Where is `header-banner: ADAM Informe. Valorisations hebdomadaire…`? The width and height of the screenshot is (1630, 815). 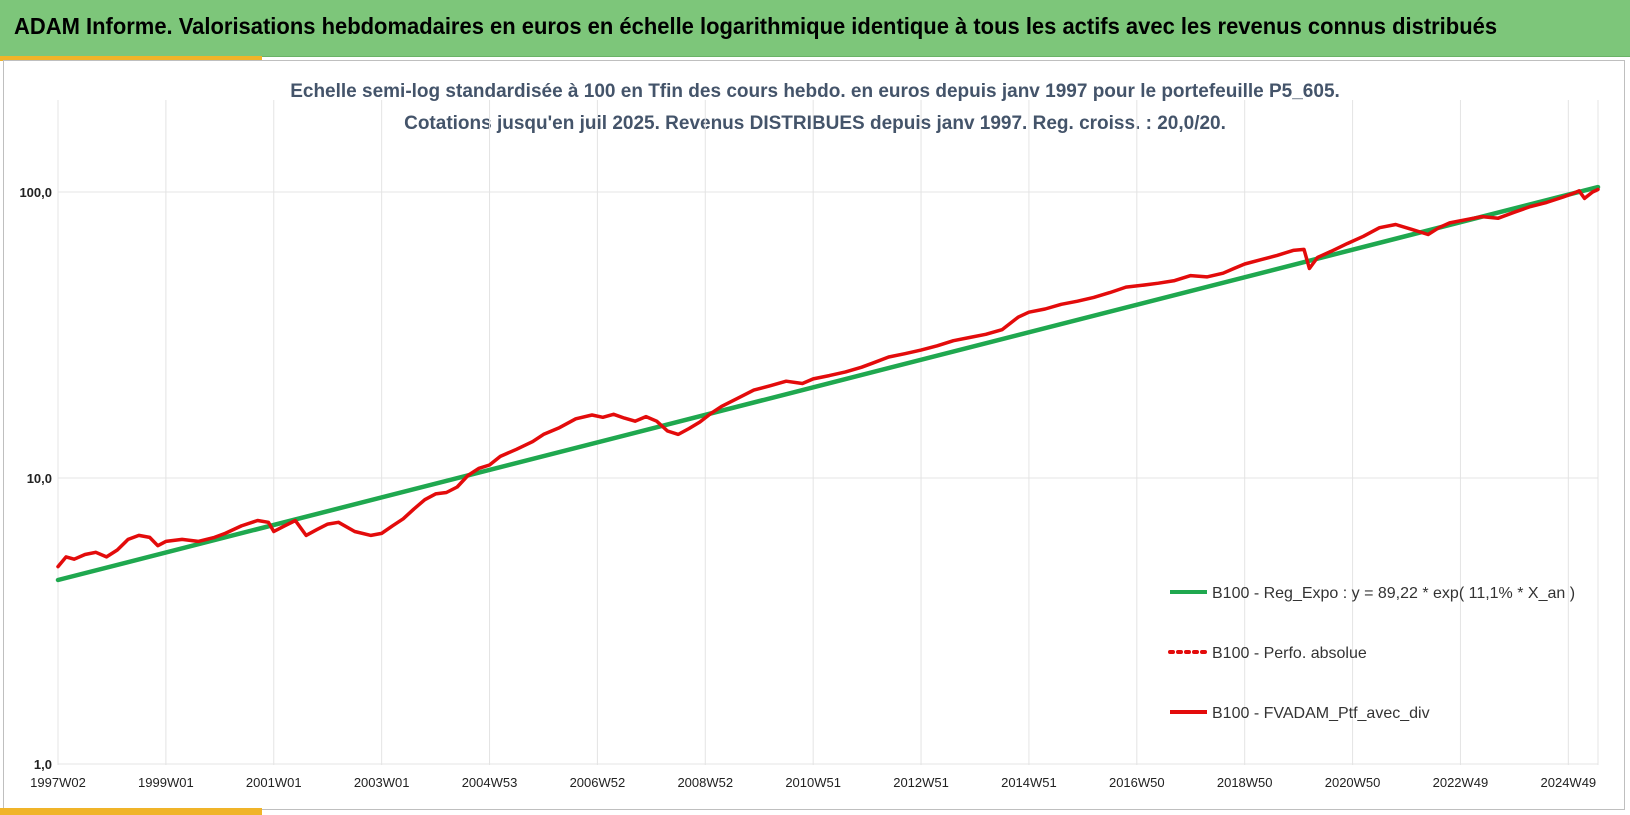
header-banner: ADAM Informe. Valorisations hebdomadaire… is located at coordinates (815, 28).